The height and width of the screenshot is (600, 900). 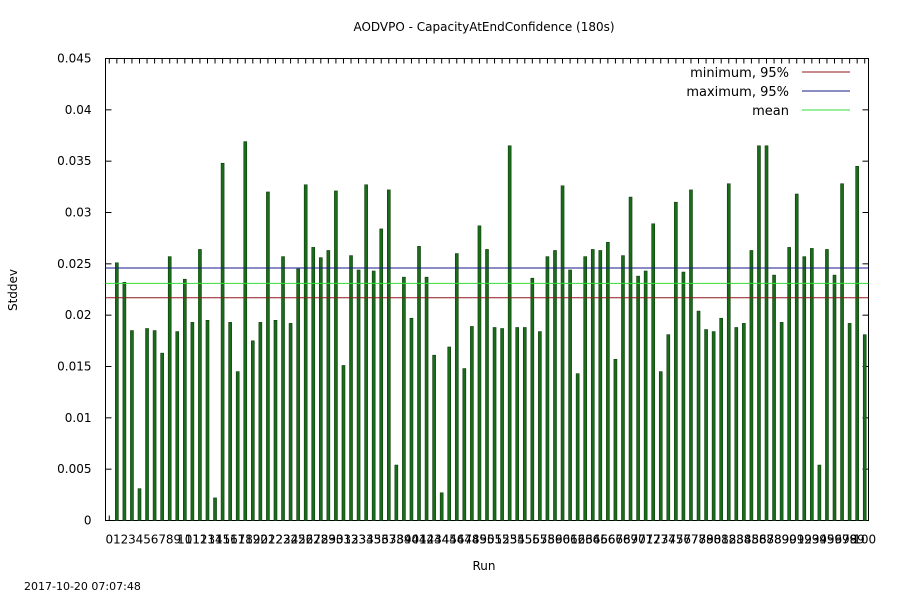 What do you see at coordinates (275, 540) in the screenshot?
I see `x-tick-label: 22` at bounding box center [275, 540].